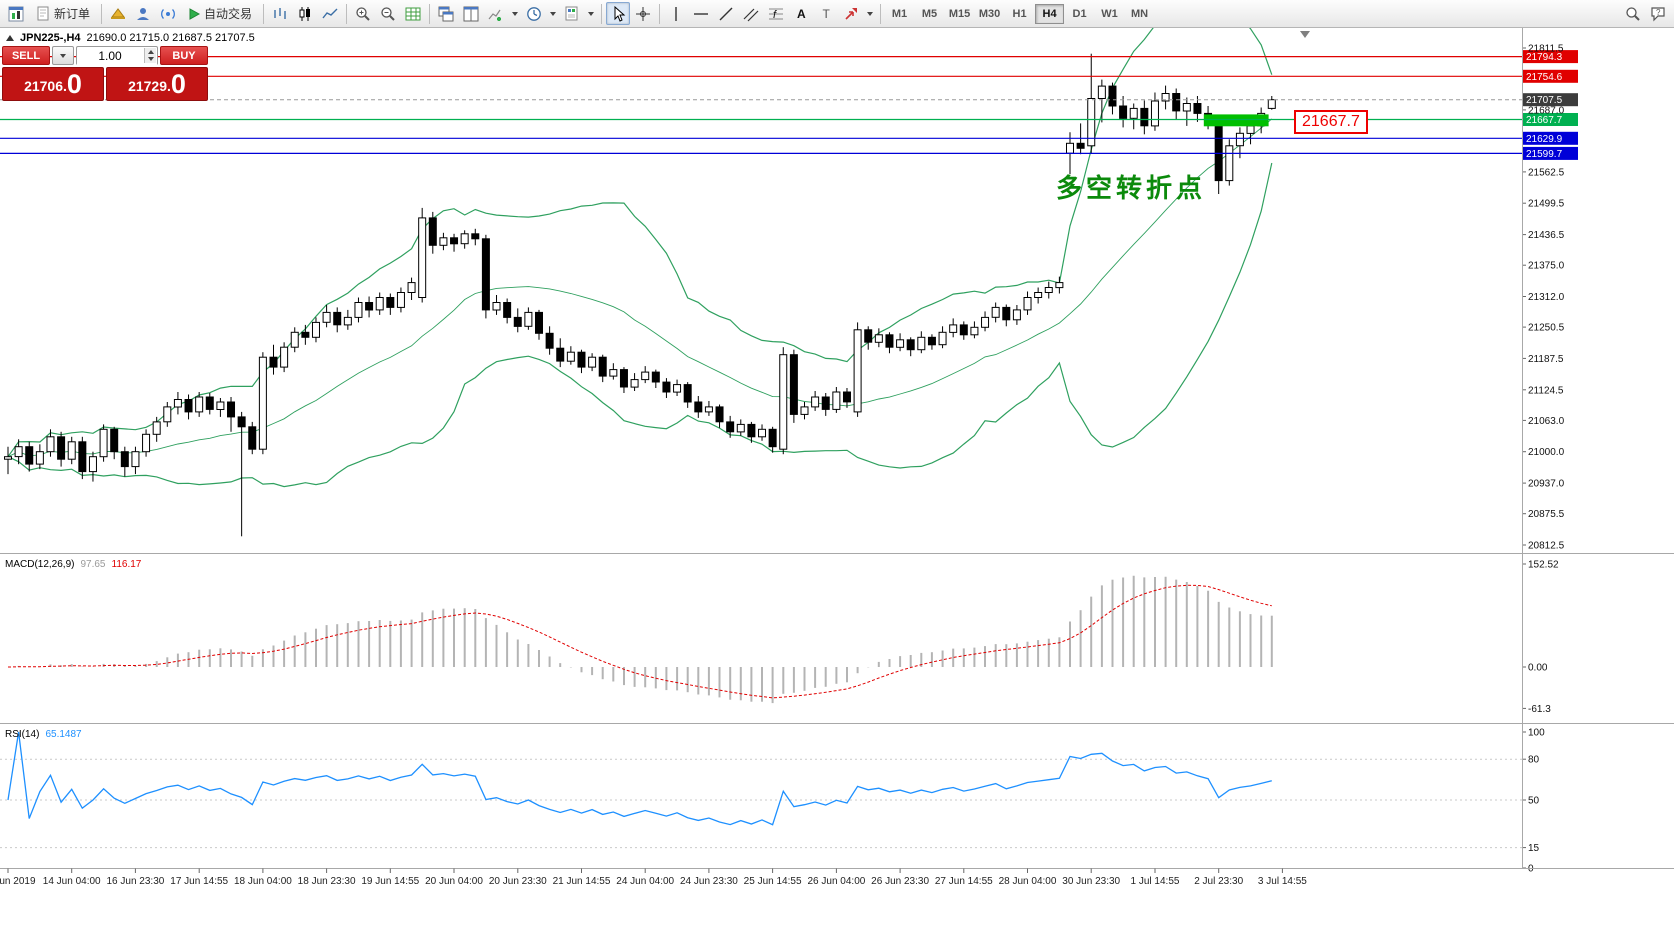 This screenshot has height=951, width=1674. I want to click on buy-button: BUY, so click(184, 55).